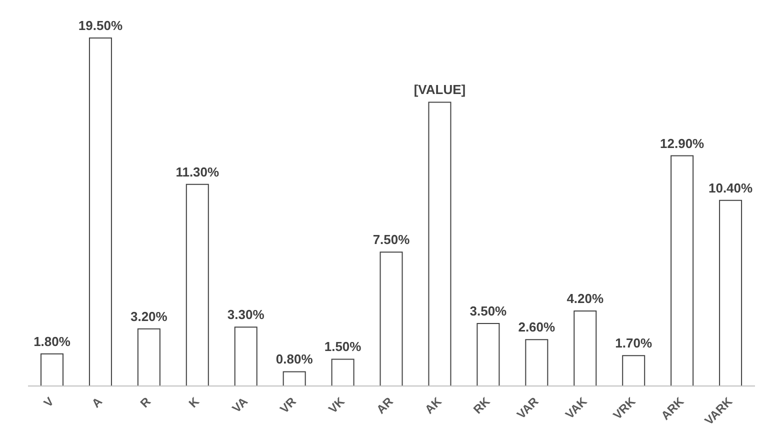 The height and width of the screenshot is (444, 783). Describe the element at coordinates (288, 405) in the screenshot. I see `x-tick-label: VR` at that location.